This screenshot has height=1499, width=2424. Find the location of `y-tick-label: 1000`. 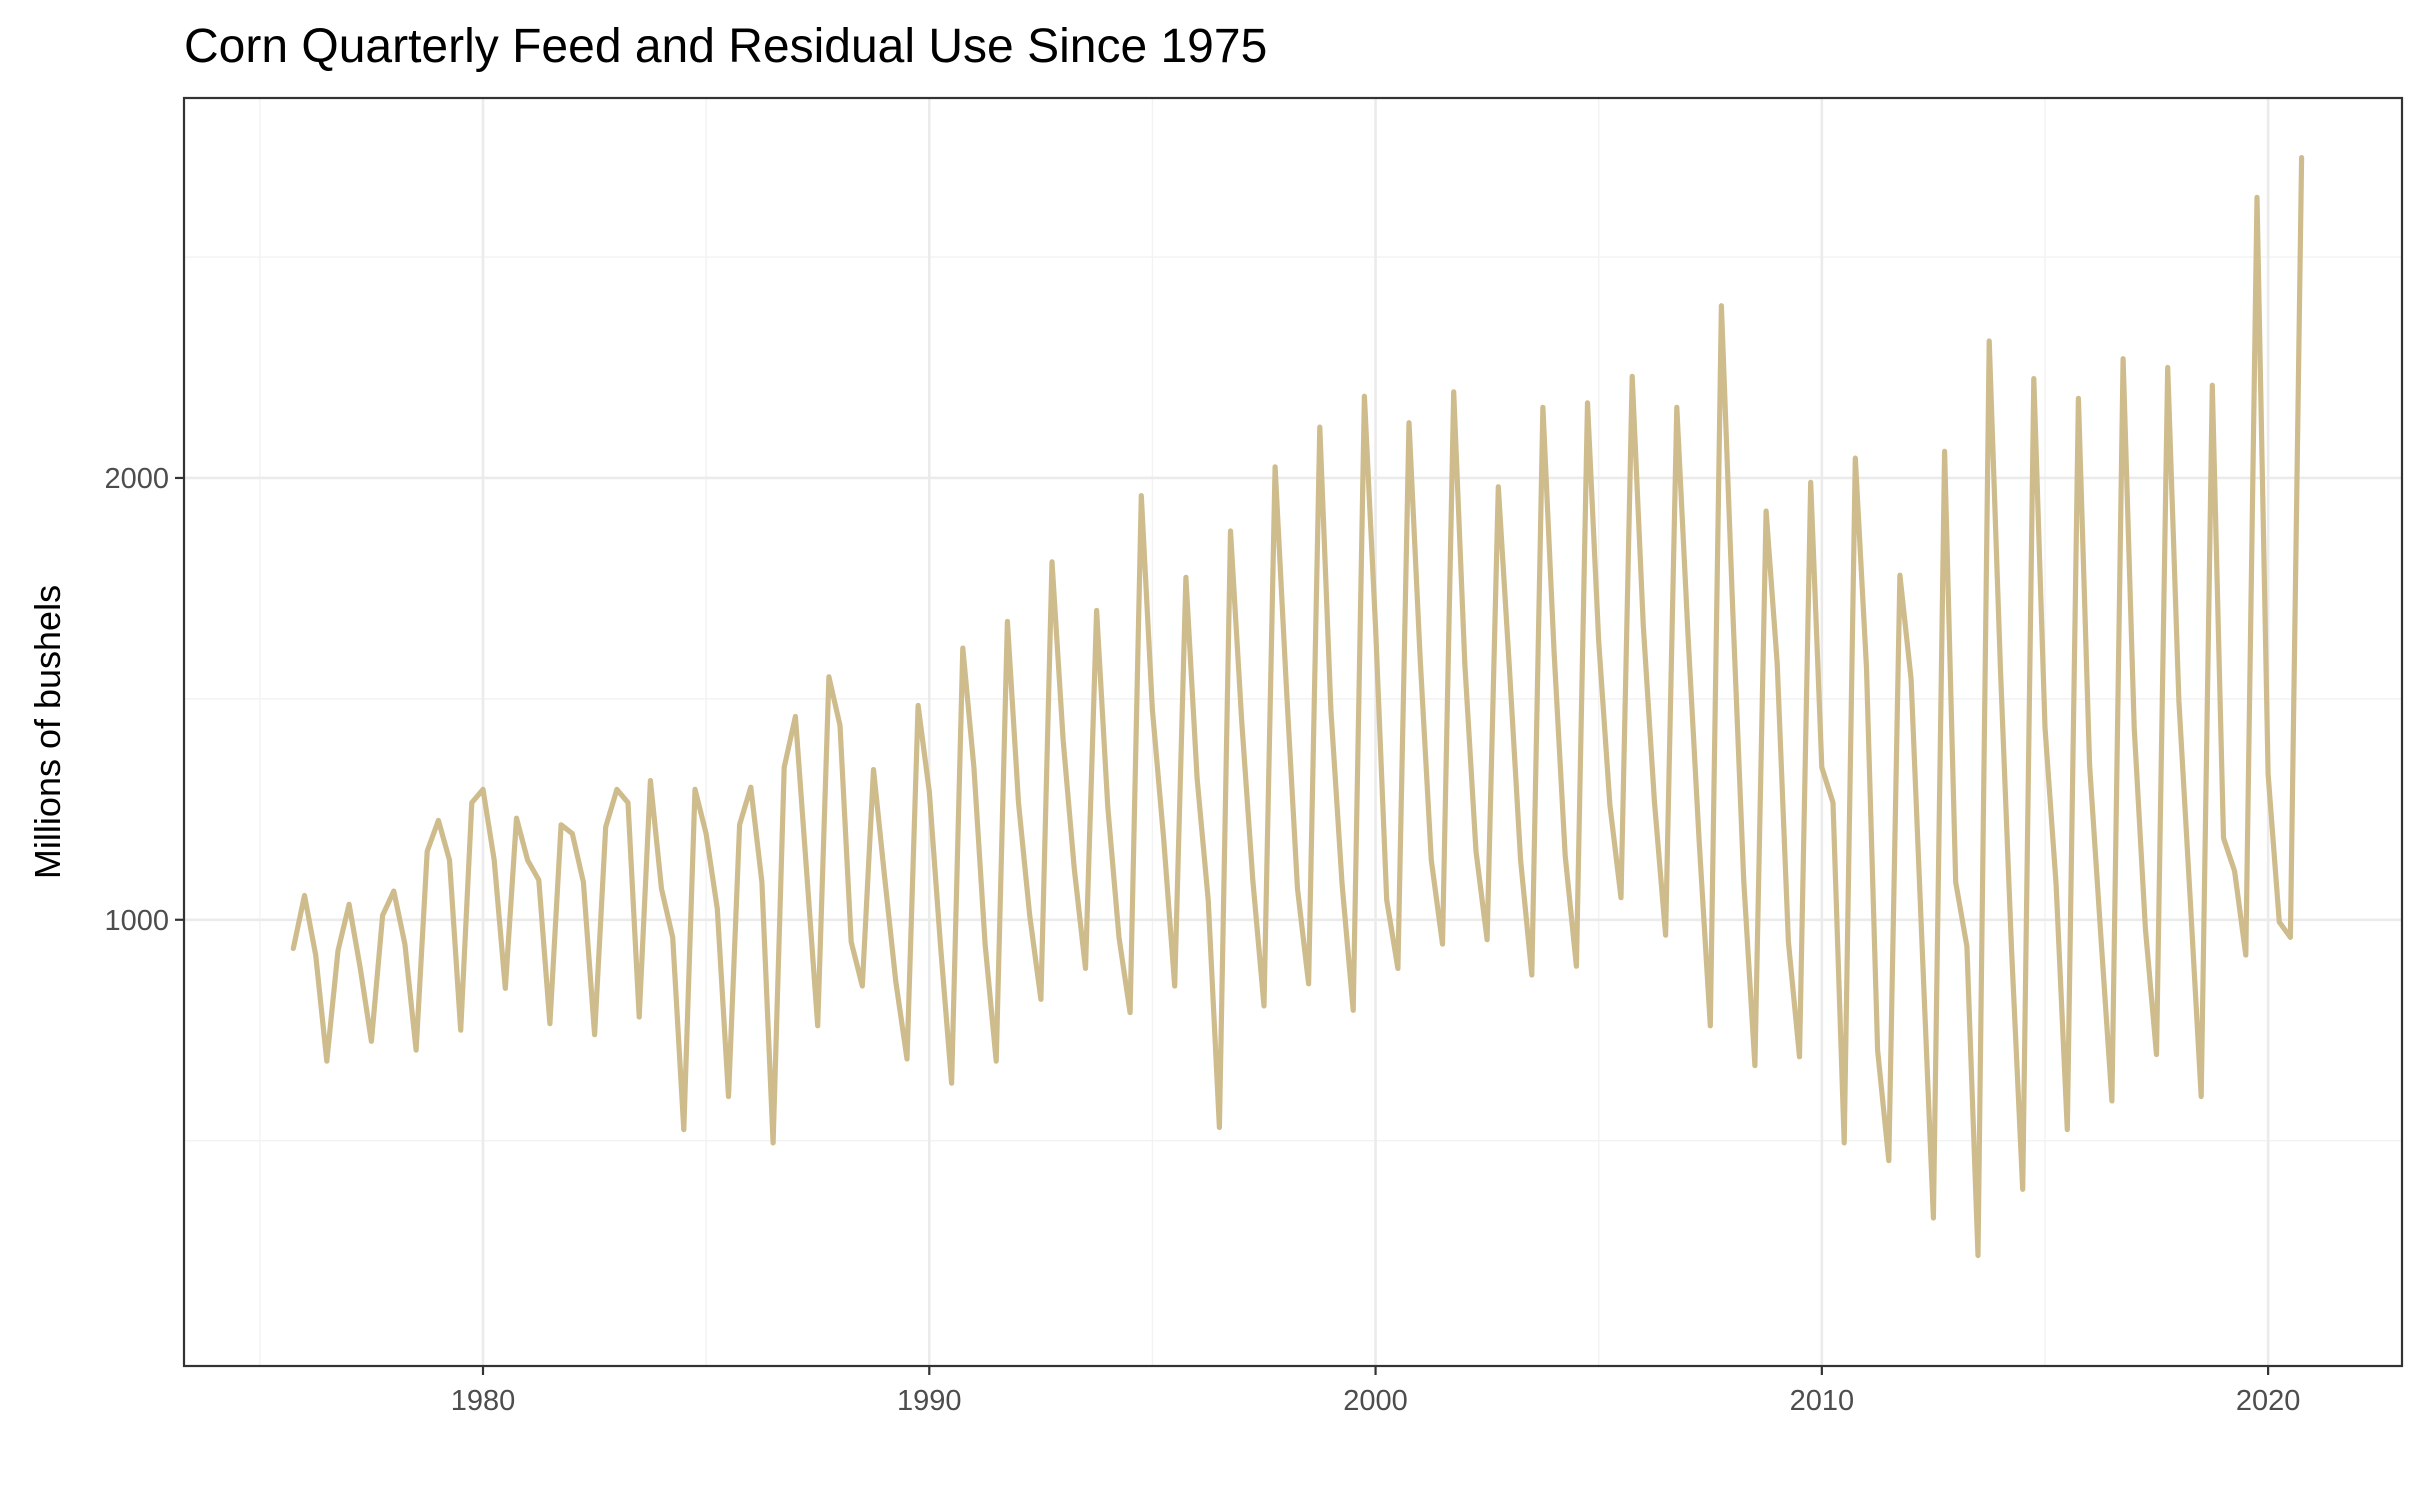

y-tick-label: 1000 is located at coordinates (136, 921).